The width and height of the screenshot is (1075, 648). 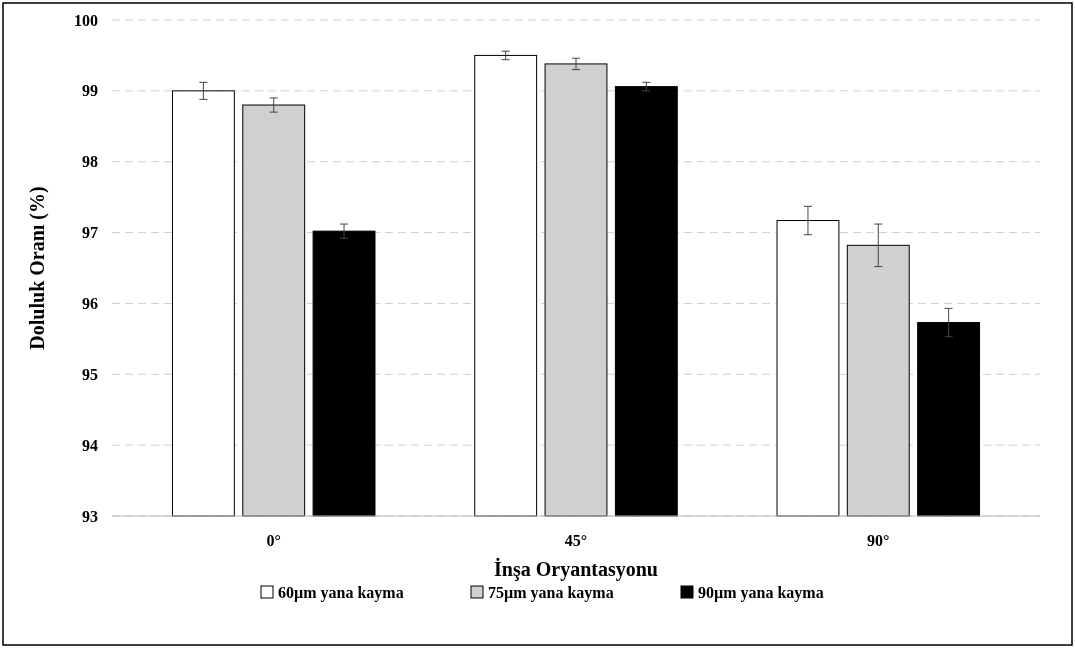 What do you see at coordinates (90, 91) in the screenshot?
I see `y-tick-label: 99` at bounding box center [90, 91].